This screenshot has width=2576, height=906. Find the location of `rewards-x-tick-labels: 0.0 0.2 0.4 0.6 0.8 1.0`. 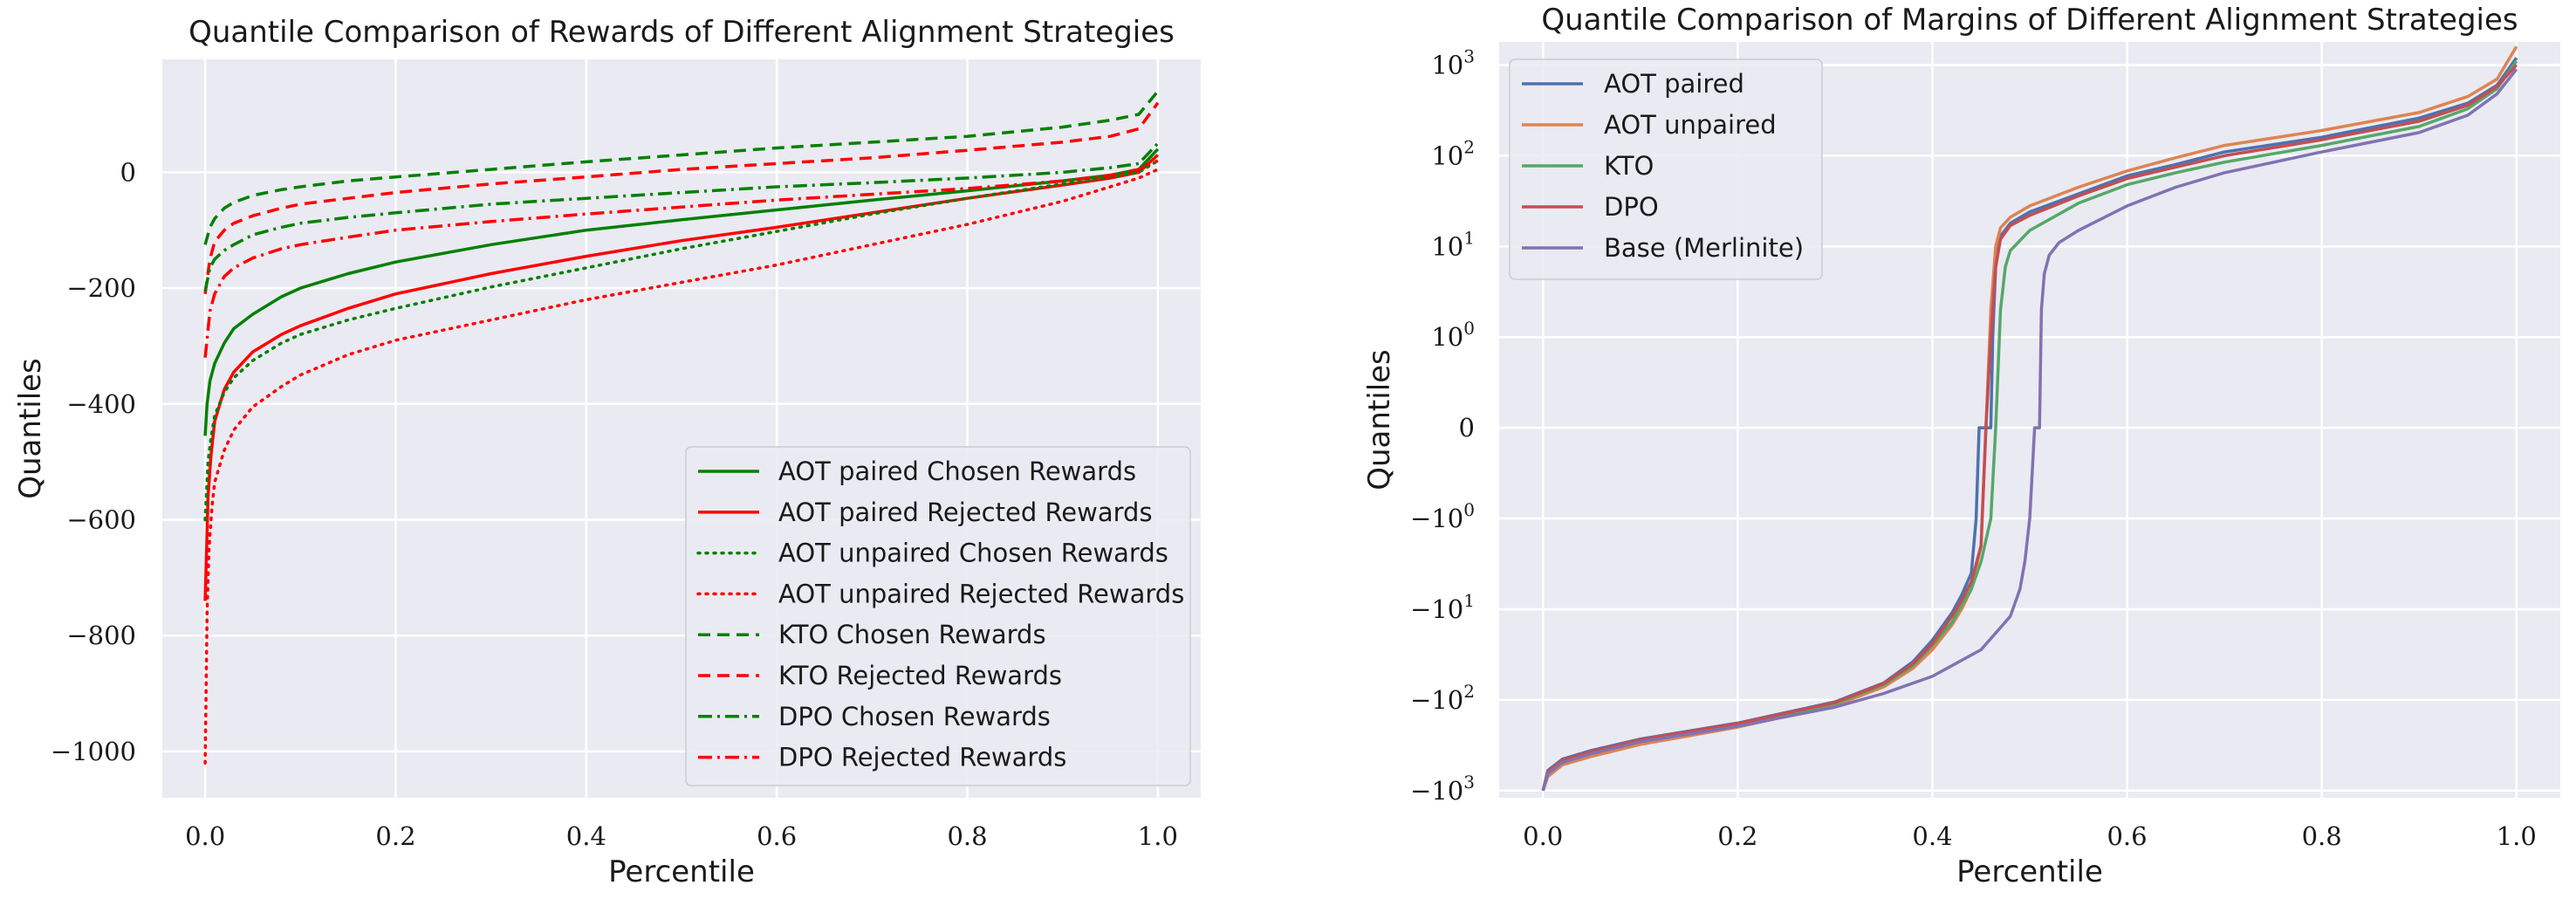

rewards-x-tick-labels: 0.0 0.2 0.4 0.6 0.8 1.0 is located at coordinates (682, 836).